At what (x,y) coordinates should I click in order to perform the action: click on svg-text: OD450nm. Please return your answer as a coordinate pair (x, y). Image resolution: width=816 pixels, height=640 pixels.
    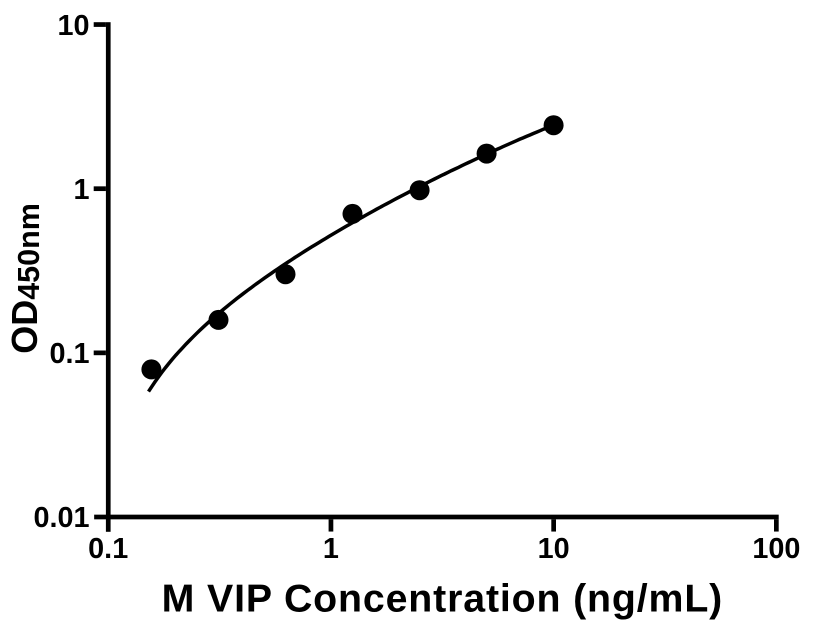
    Looking at the image, I should click on (25, 278).